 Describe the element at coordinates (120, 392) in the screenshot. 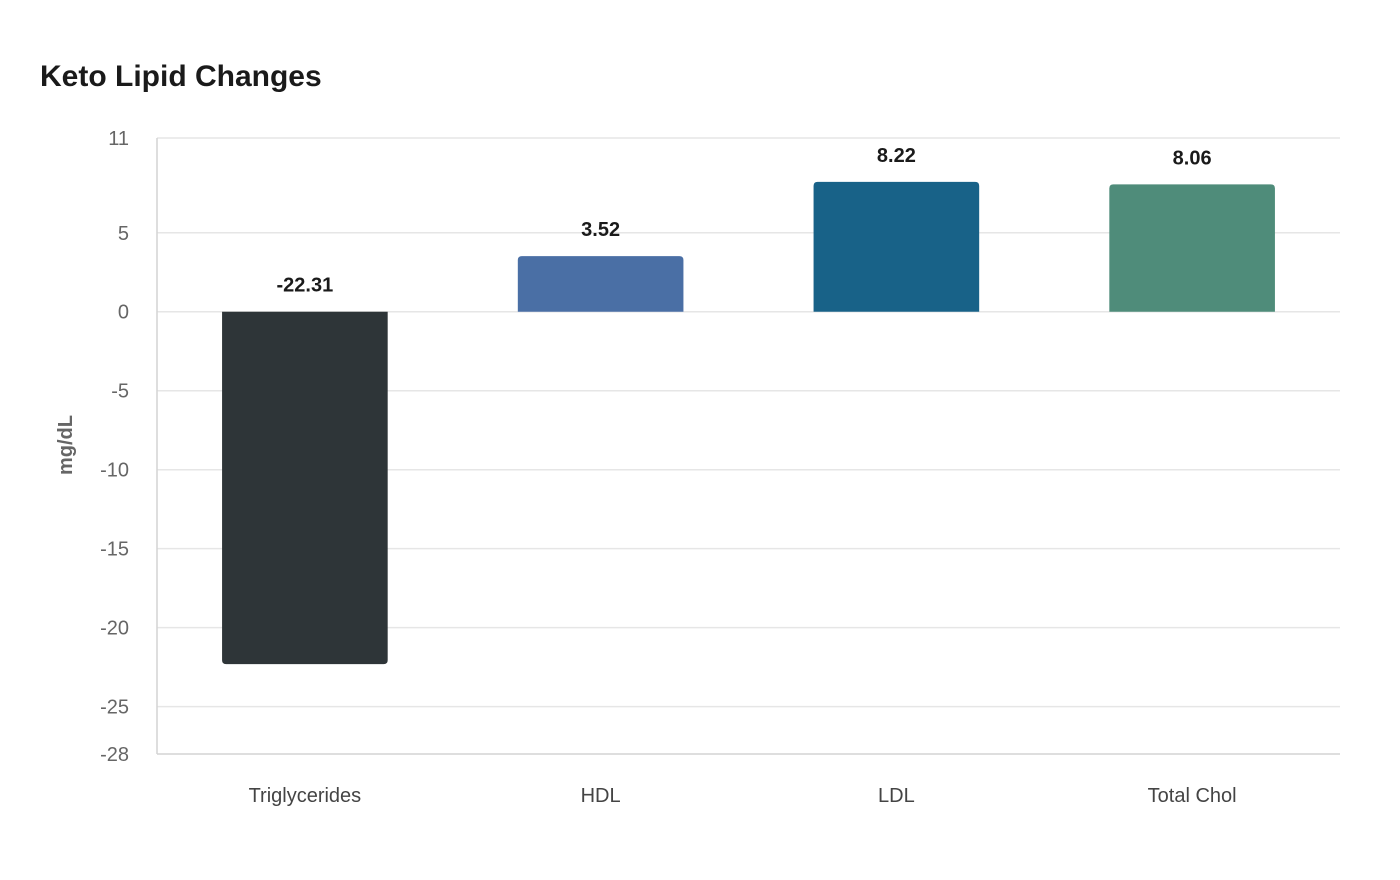

I see `y-tick-label: -5` at that location.